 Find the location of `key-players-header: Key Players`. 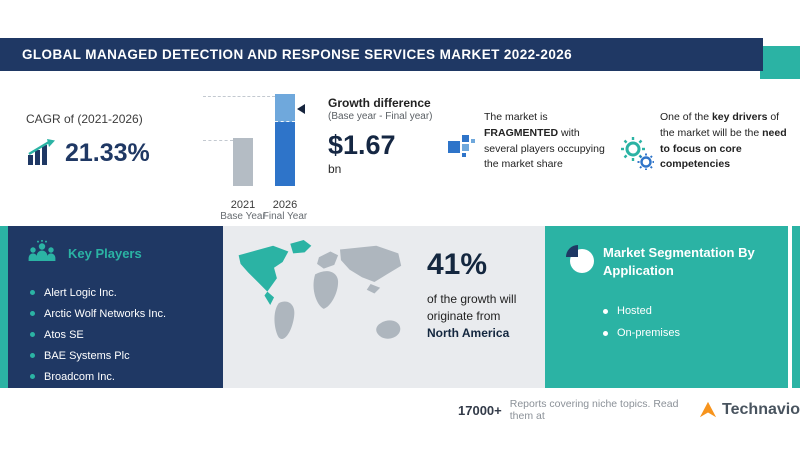

key-players-header: Key Players is located at coordinates (84, 253).